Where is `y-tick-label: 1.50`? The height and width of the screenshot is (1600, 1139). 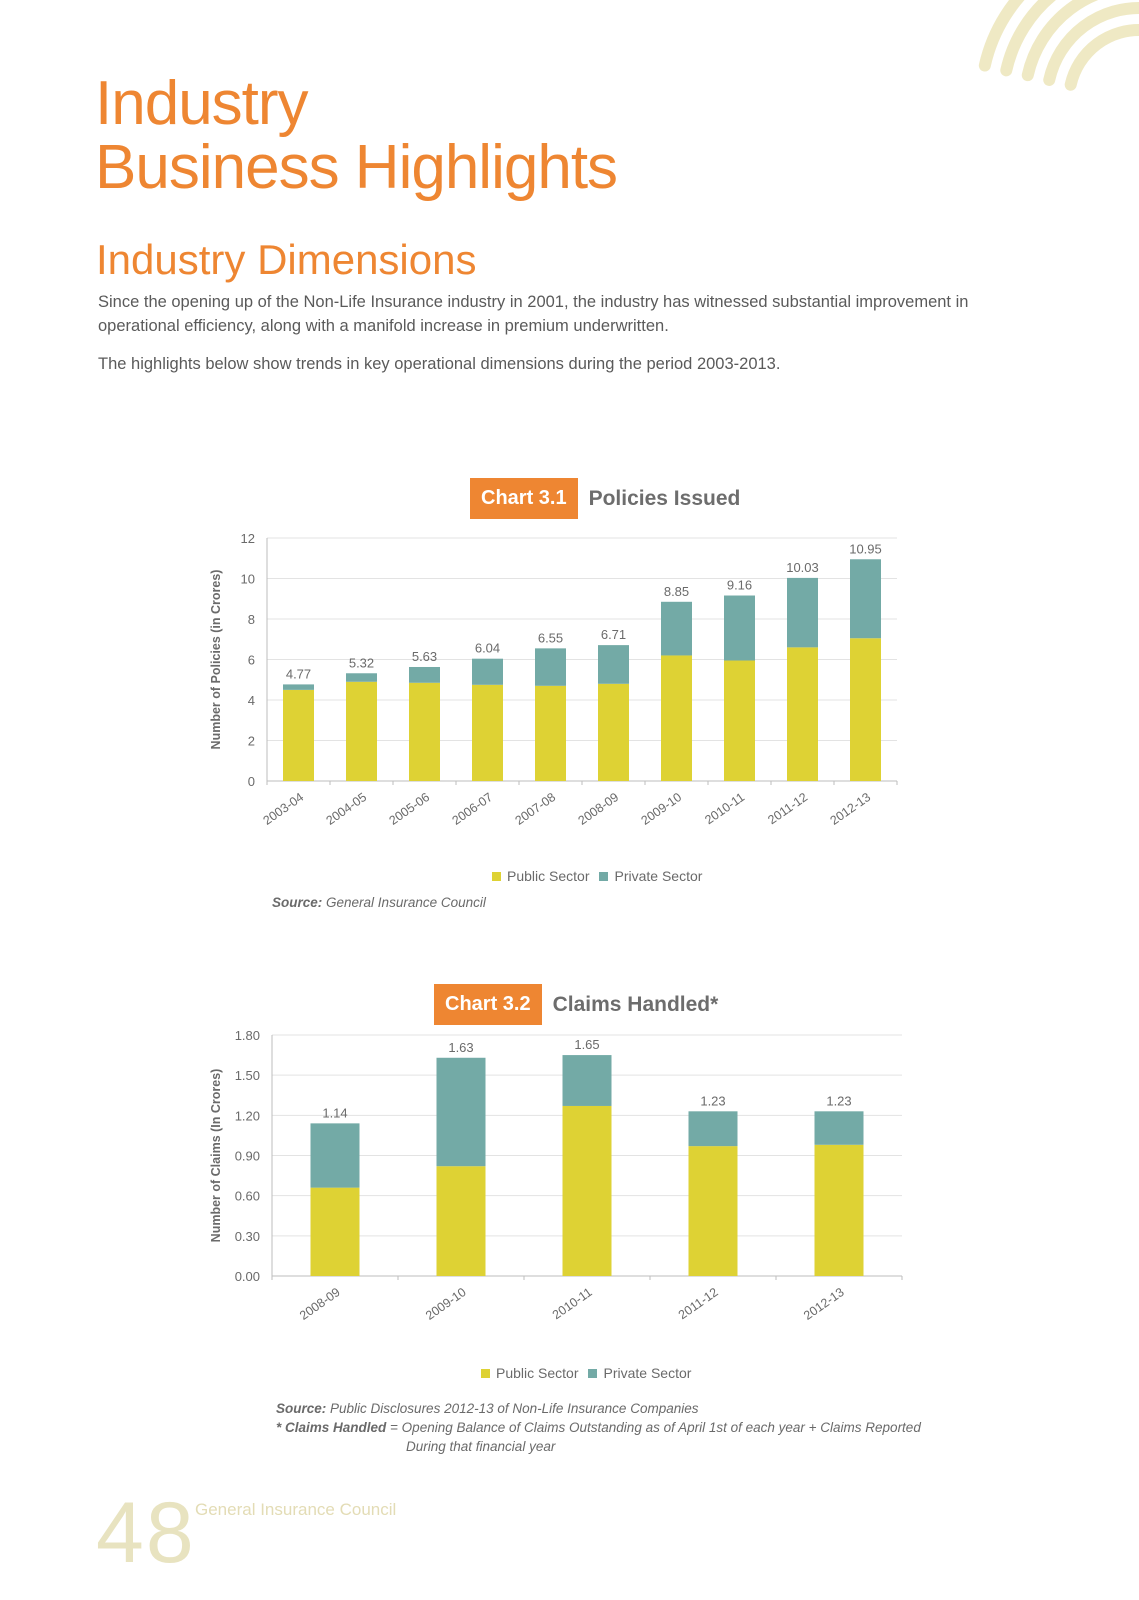
y-tick-label: 1.50 is located at coordinates (247, 1075).